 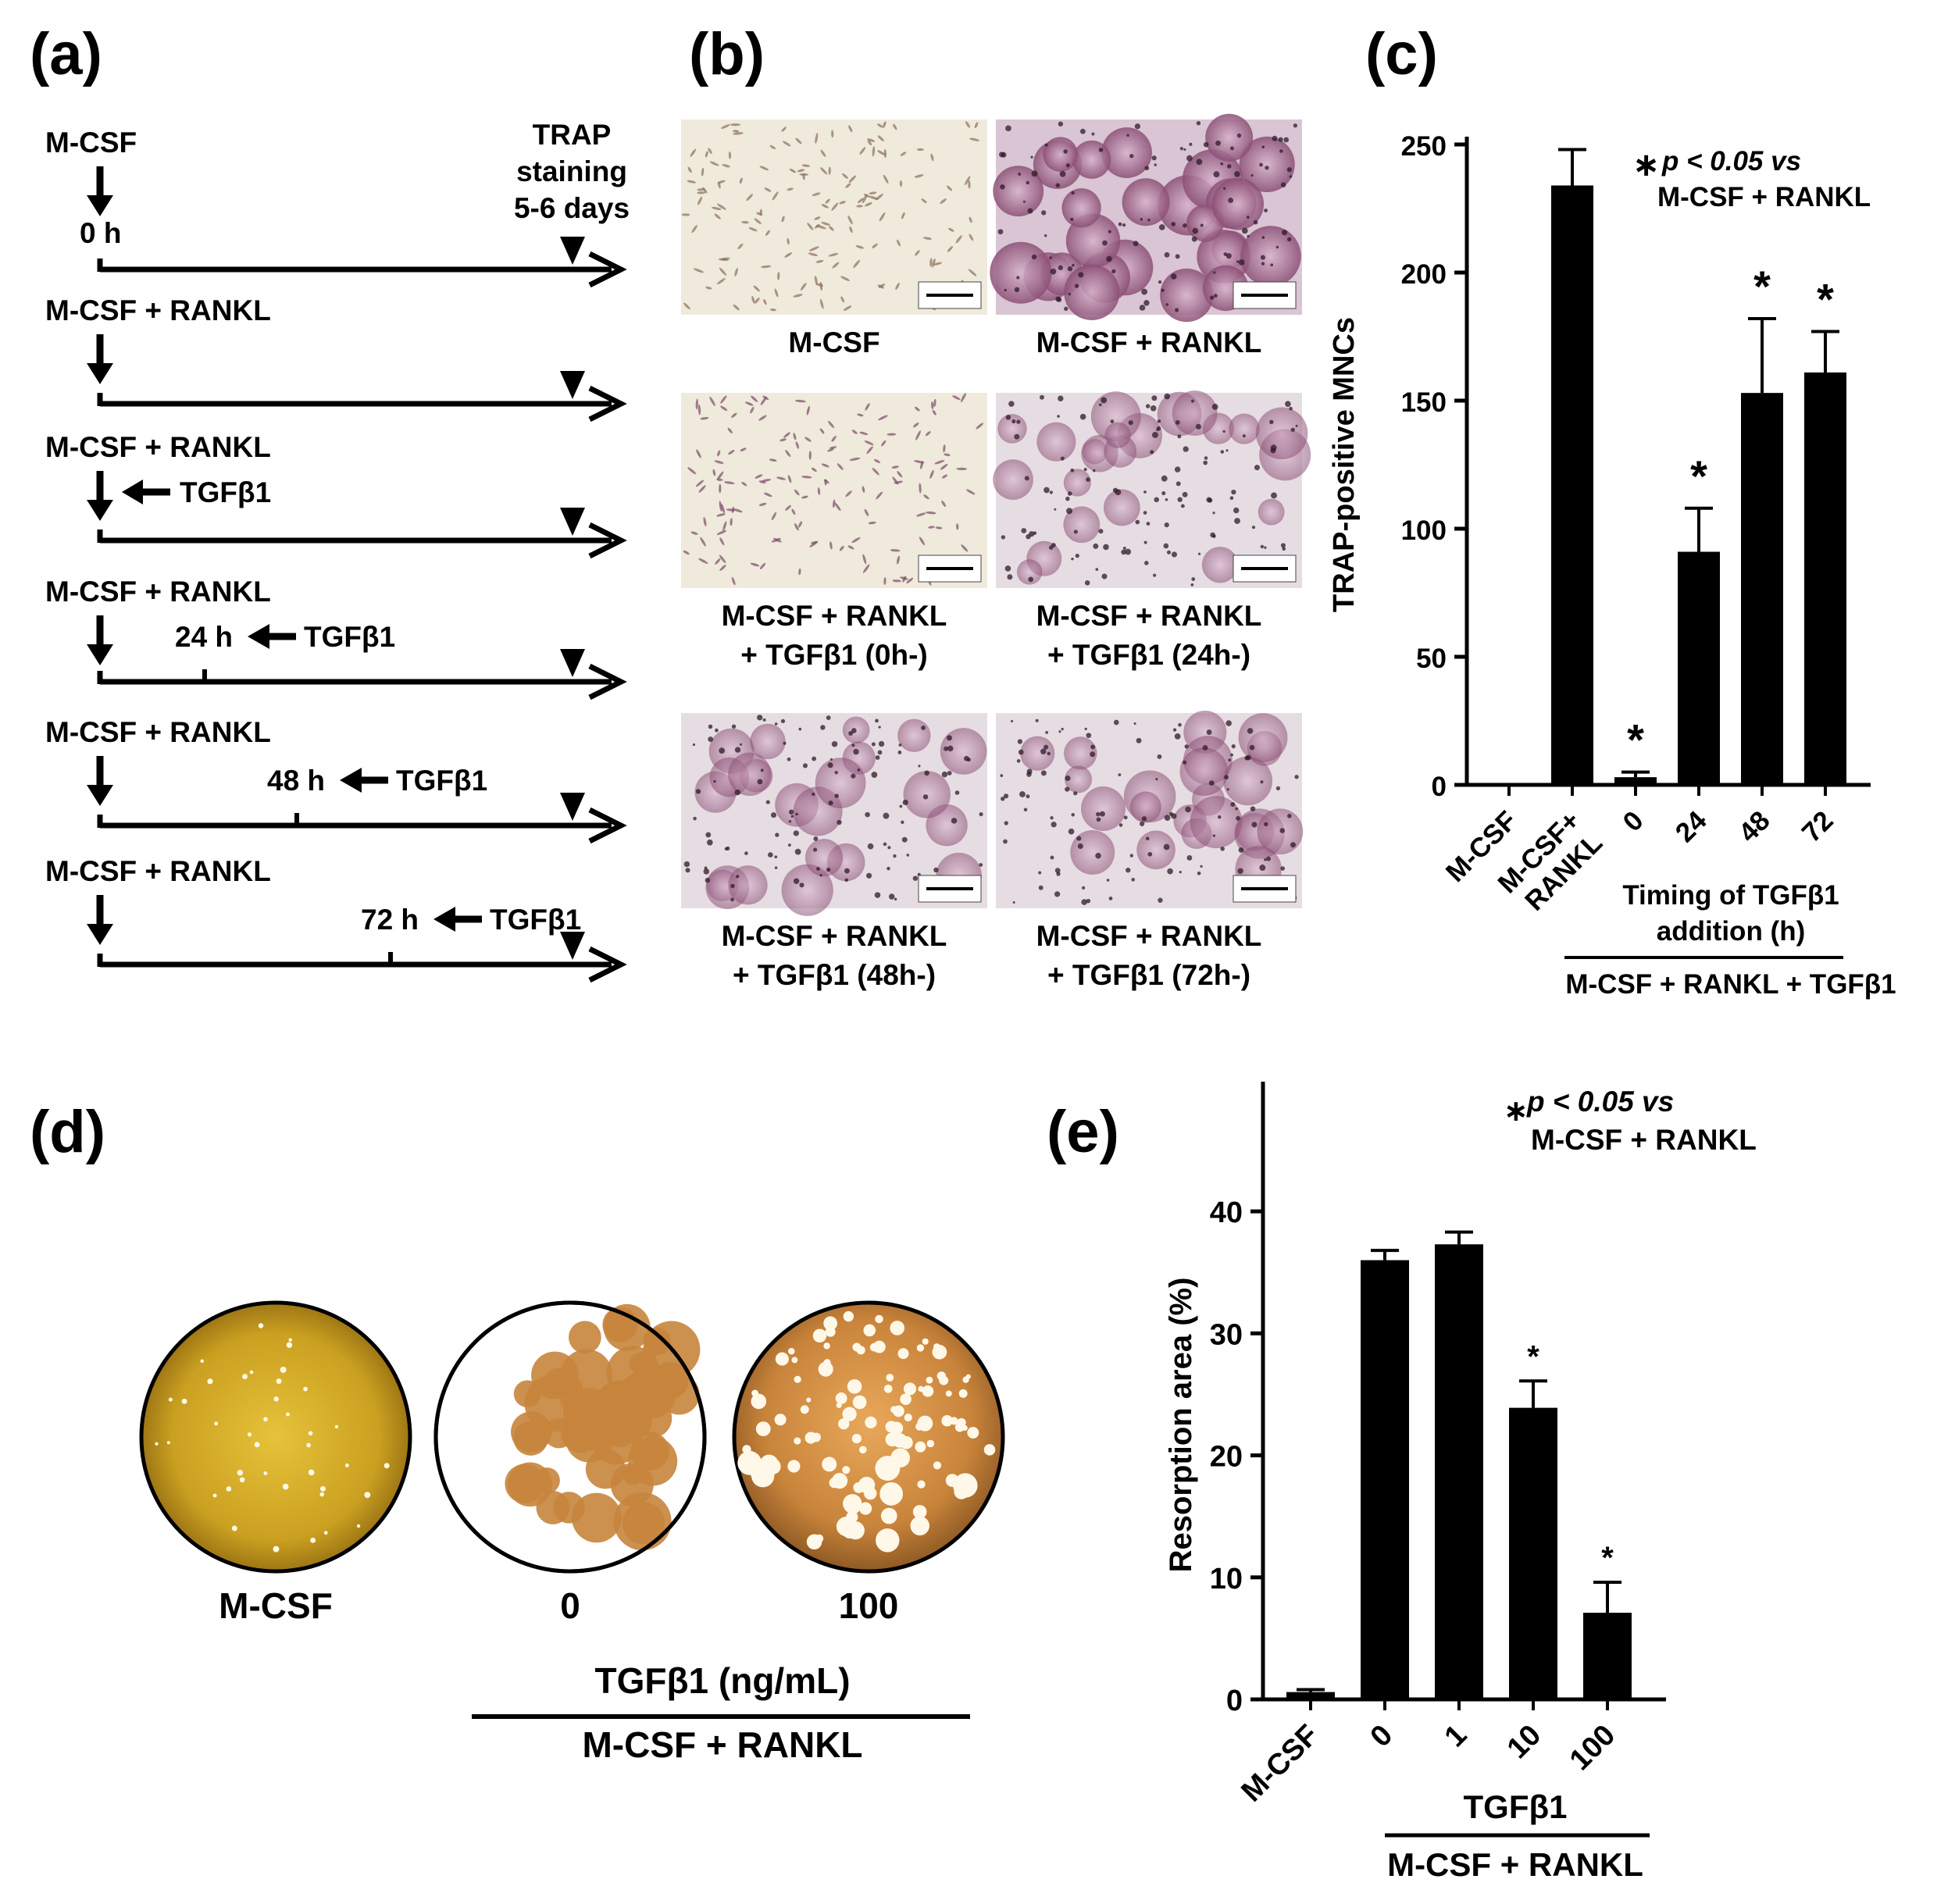 I want to click on micrograph-caption: + TGFβ1 (0h-), so click(x=833, y=655).